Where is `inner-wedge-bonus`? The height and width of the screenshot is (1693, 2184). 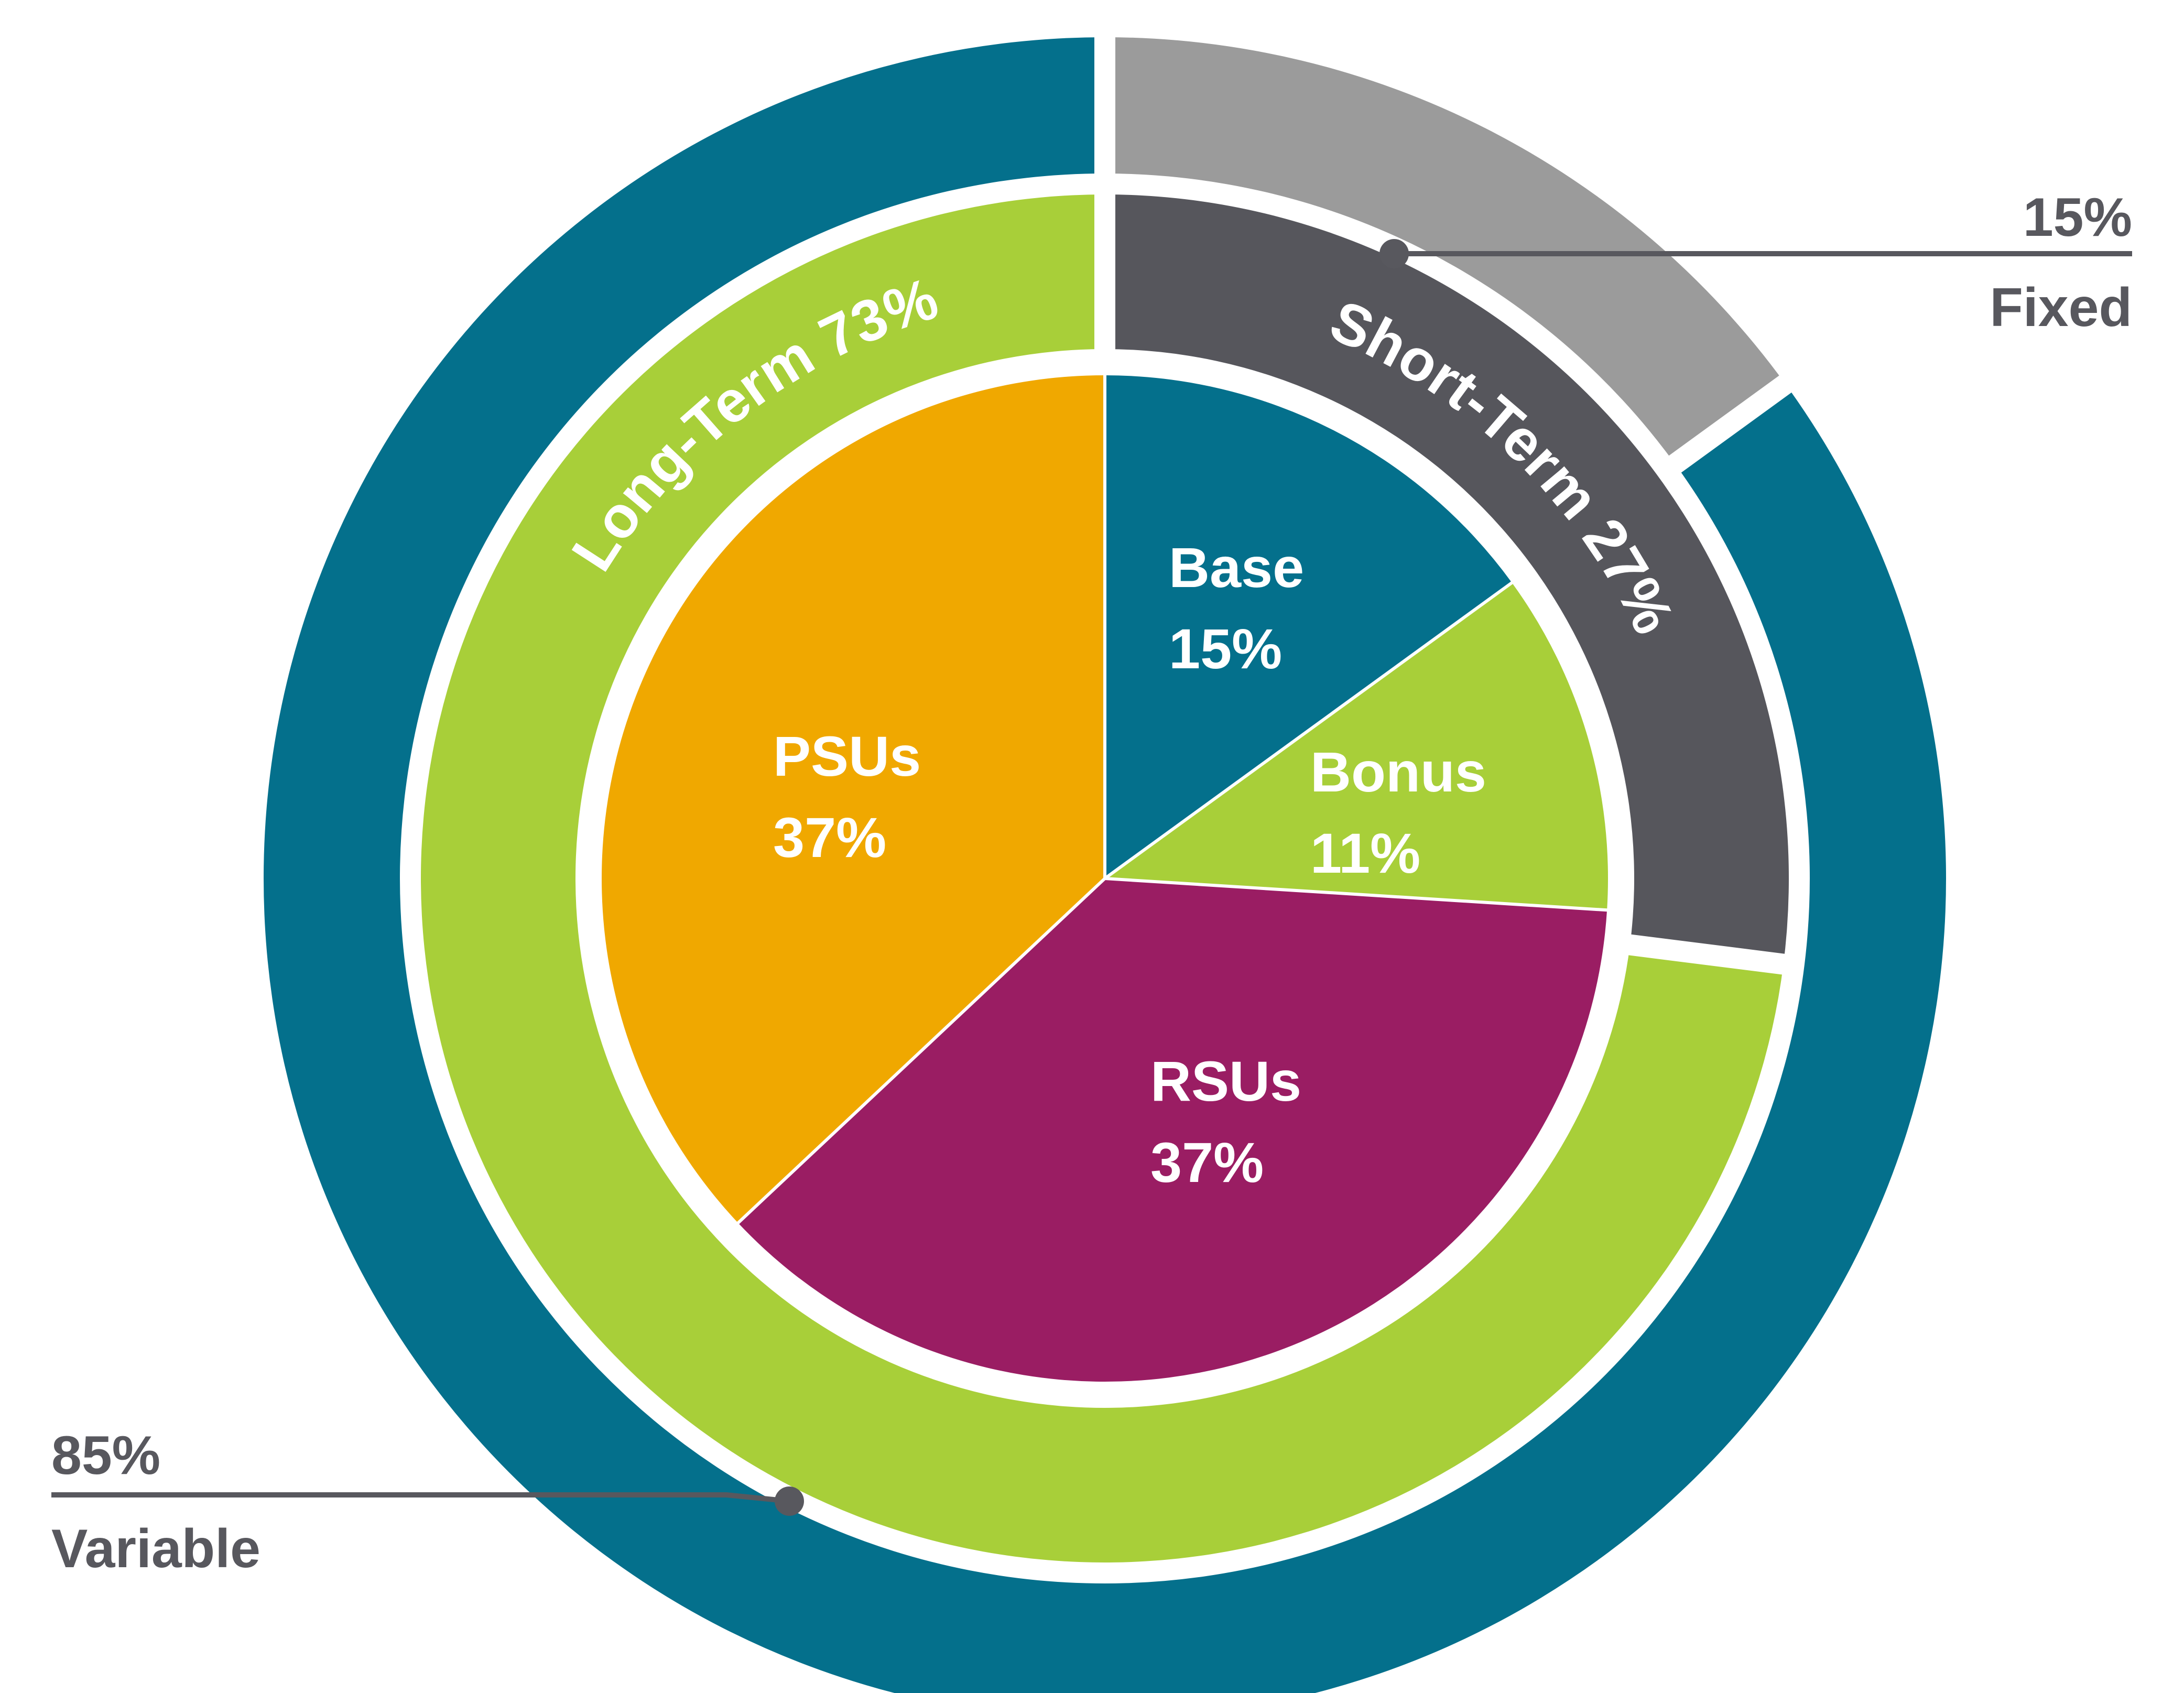
inner-wedge-bonus is located at coordinates (1356, 746).